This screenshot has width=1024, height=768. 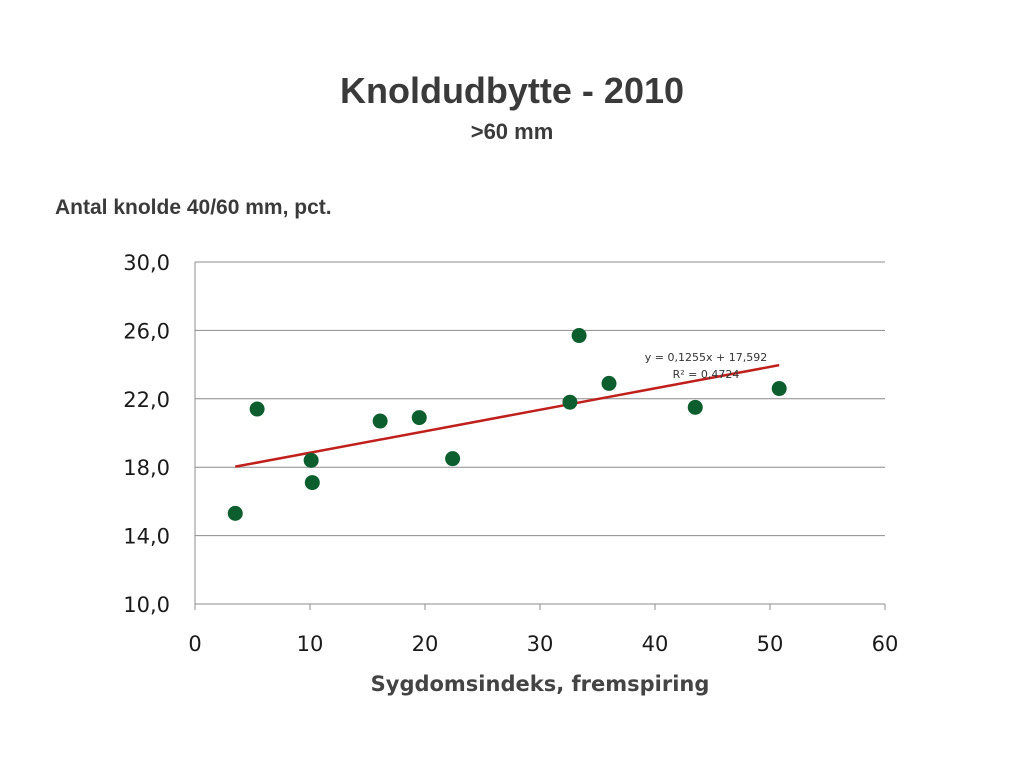 What do you see at coordinates (770, 644) in the screenshot?
I see `x-tick-label: 50` at bounding box center [770, 644].